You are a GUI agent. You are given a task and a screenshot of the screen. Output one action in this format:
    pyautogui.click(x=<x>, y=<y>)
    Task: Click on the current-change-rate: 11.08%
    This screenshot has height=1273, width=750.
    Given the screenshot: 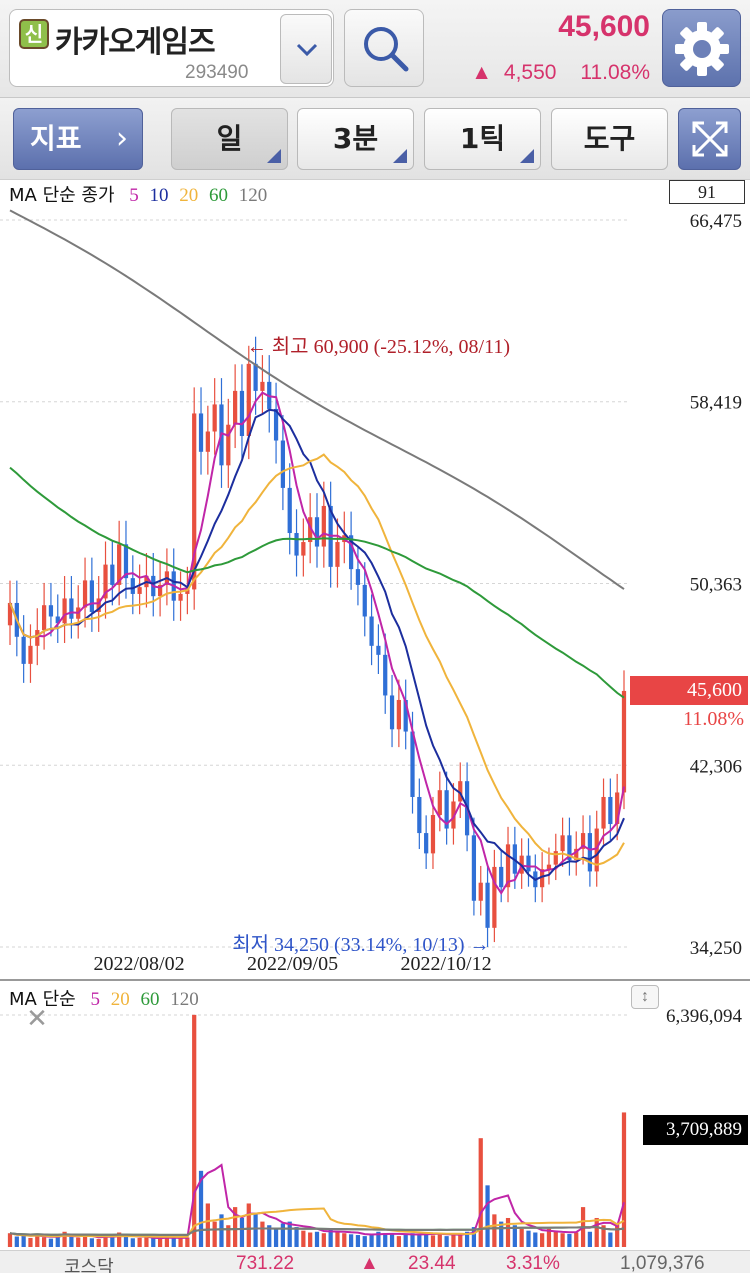 What is the action you would take?
    pyautogui.click(x=713, y=719)
    